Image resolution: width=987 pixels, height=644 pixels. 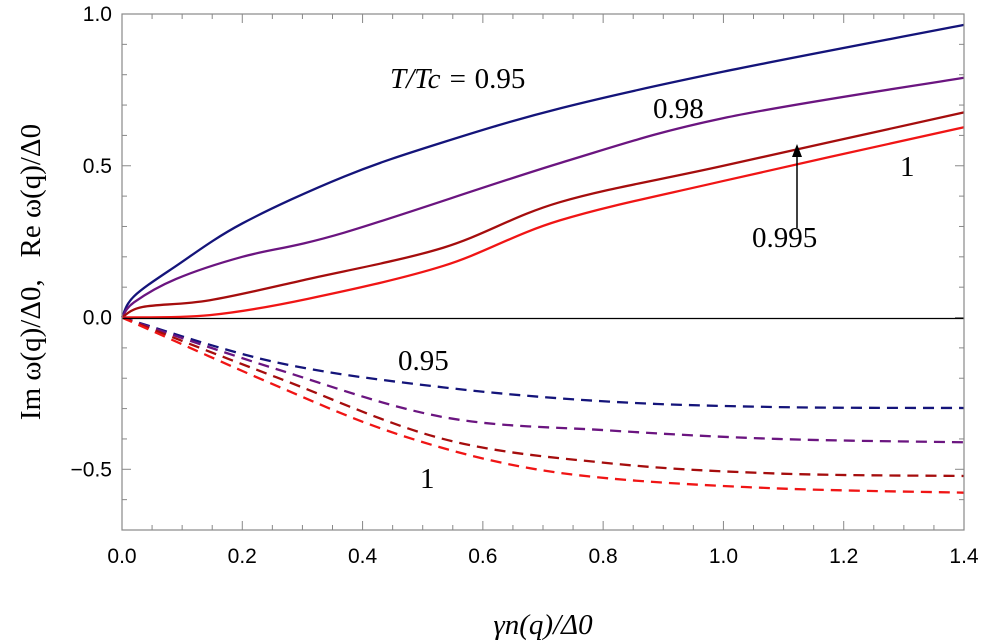 I want to click on label-re-095-prefix: T/Tc =, so click(x=432, y=79).